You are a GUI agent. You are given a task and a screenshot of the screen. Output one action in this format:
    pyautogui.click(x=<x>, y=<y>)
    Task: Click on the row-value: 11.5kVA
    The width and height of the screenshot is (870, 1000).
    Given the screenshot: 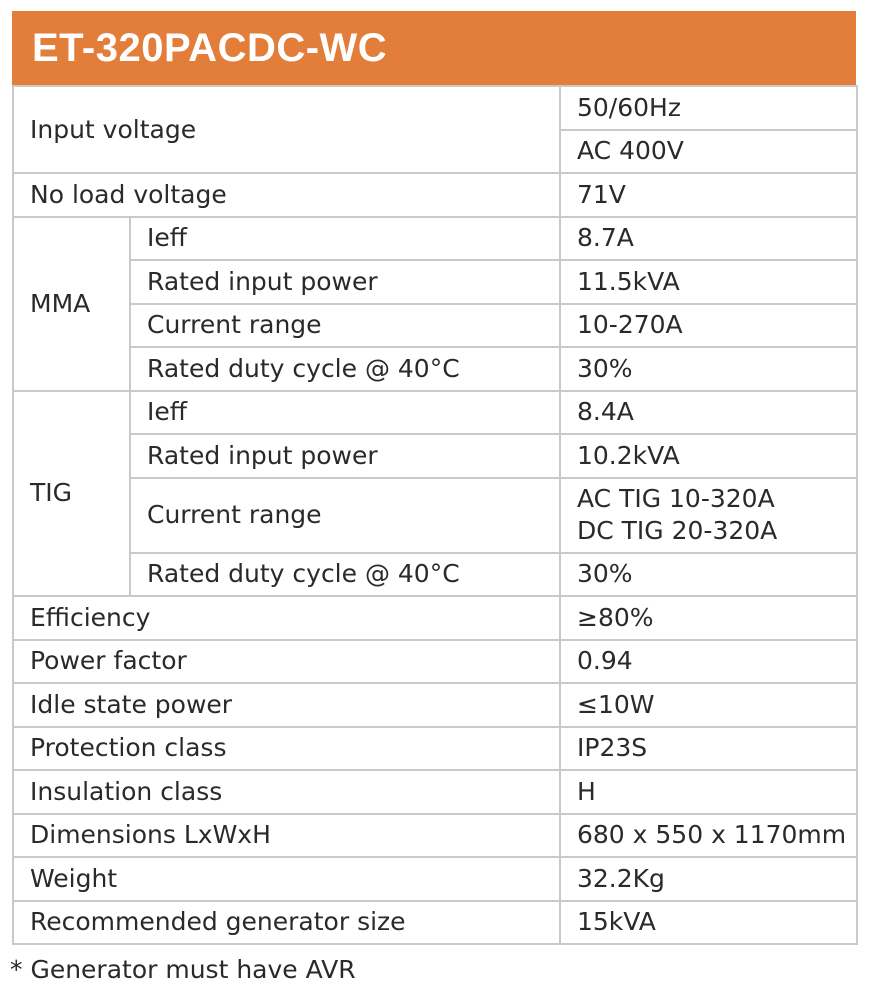 What is the action you would take?
    pyautogui.click(x=708, y=282)
    